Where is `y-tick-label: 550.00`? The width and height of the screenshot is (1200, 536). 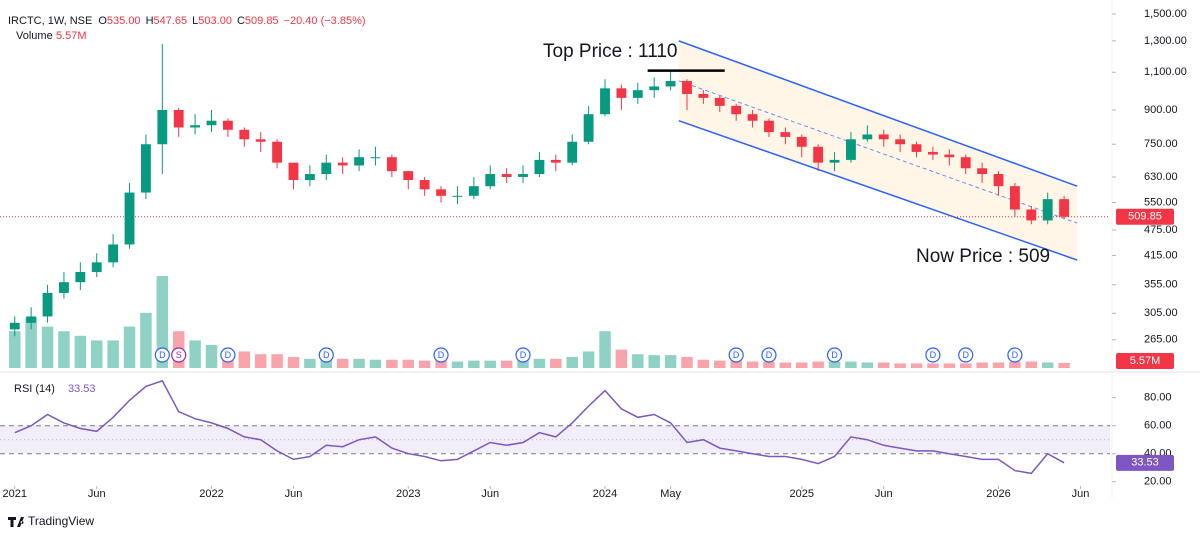
y-tick-label: 550.00 is located at coordinates (1161, 202).